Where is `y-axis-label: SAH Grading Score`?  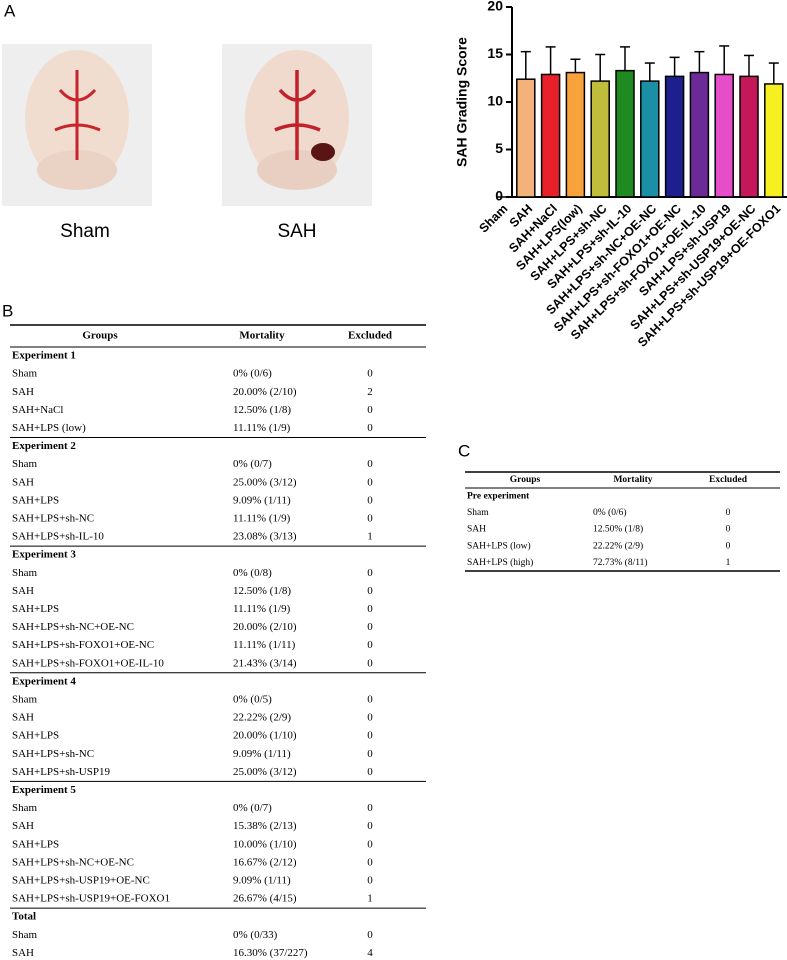
y-axis-label: SAH Grading Score is located at coordinates (462, 102).